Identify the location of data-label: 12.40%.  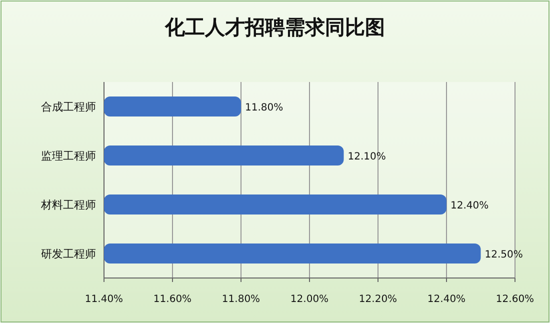
(469, 206).